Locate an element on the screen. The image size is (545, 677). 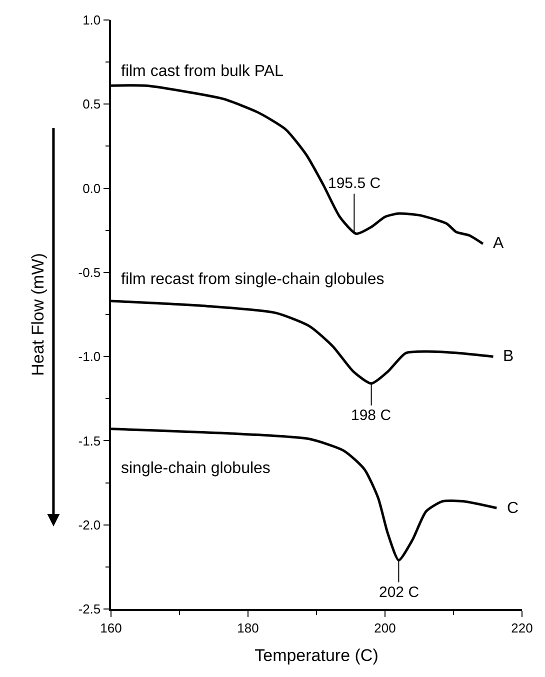
y-tick-label: 0.0 is located at coordinates (91, 188).